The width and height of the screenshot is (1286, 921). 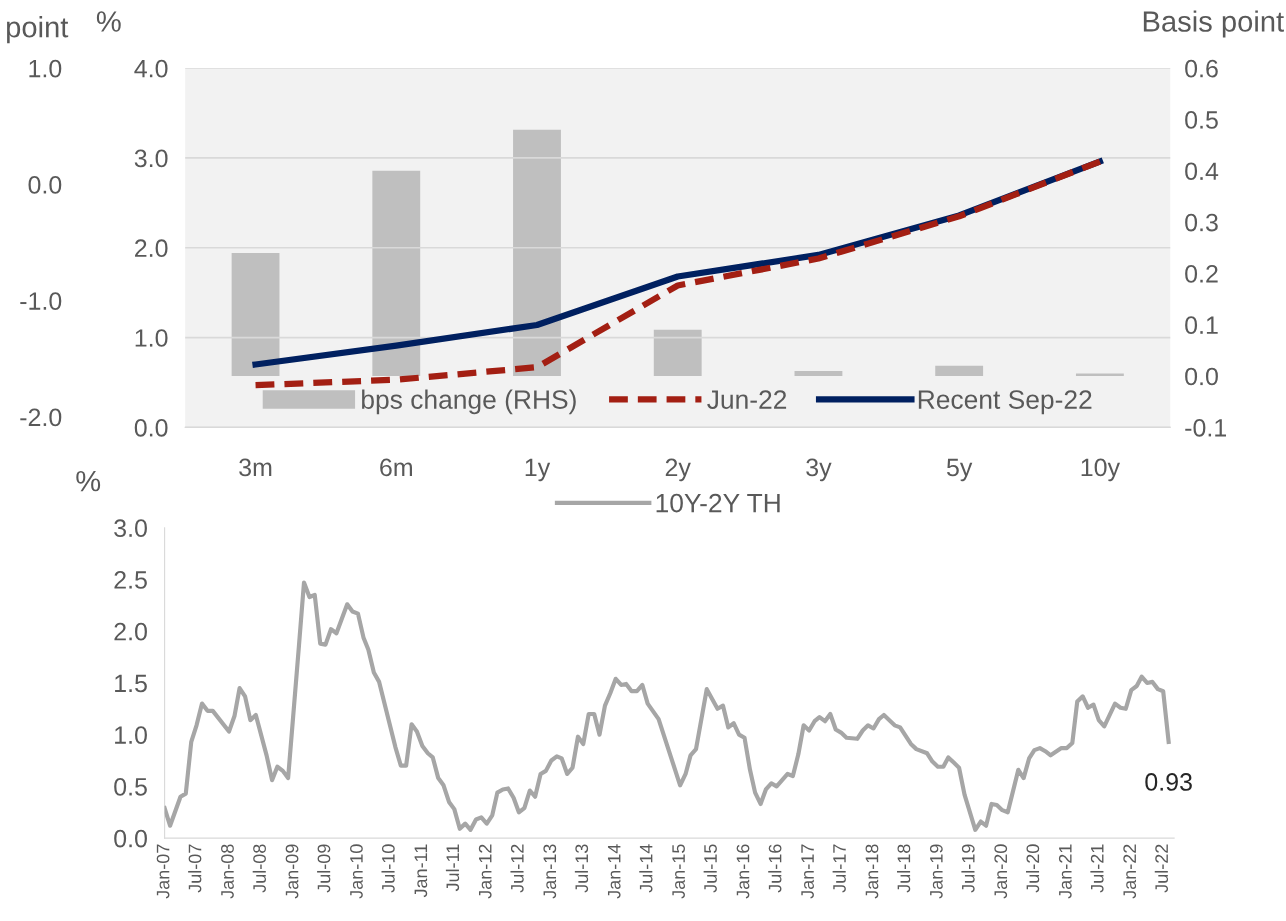 What do you see at coordinates (485, 871) in the screenshot?
I see `x-tick-label: Jan-12` at bounding box center [485, 871].